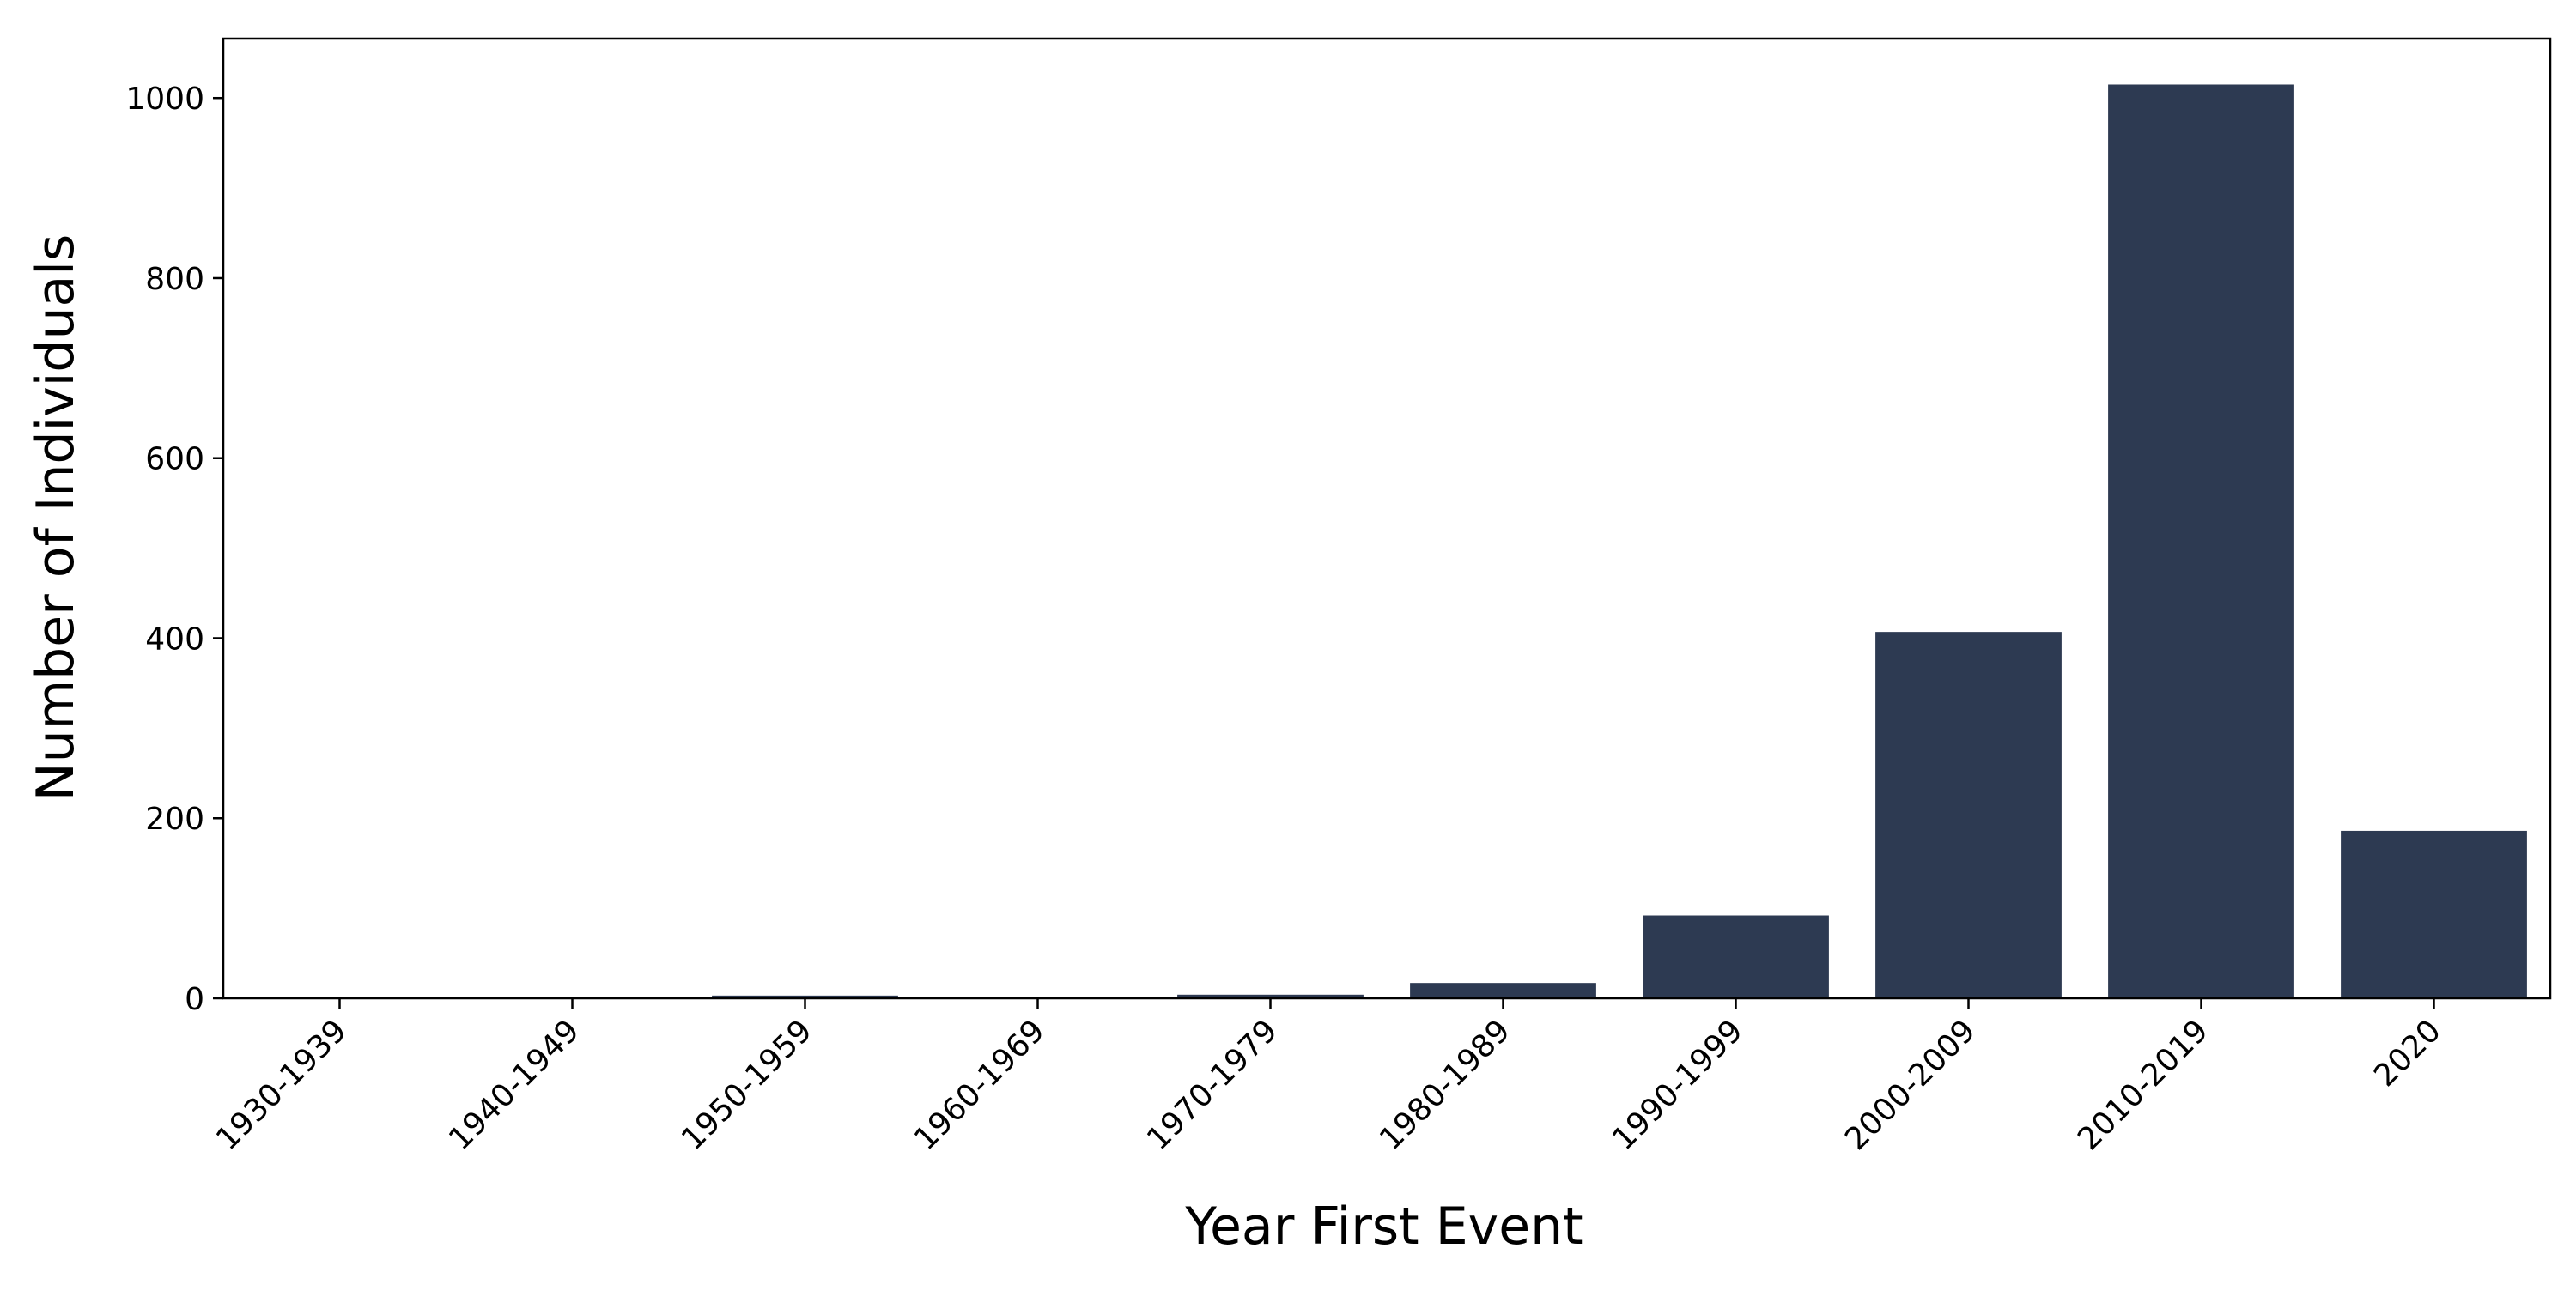 The height and width of the screenshot is (1291, 2576). Describe the element at coordinates (1968, 815) in the screenshot. I see `bar-2000-2009` at that location.